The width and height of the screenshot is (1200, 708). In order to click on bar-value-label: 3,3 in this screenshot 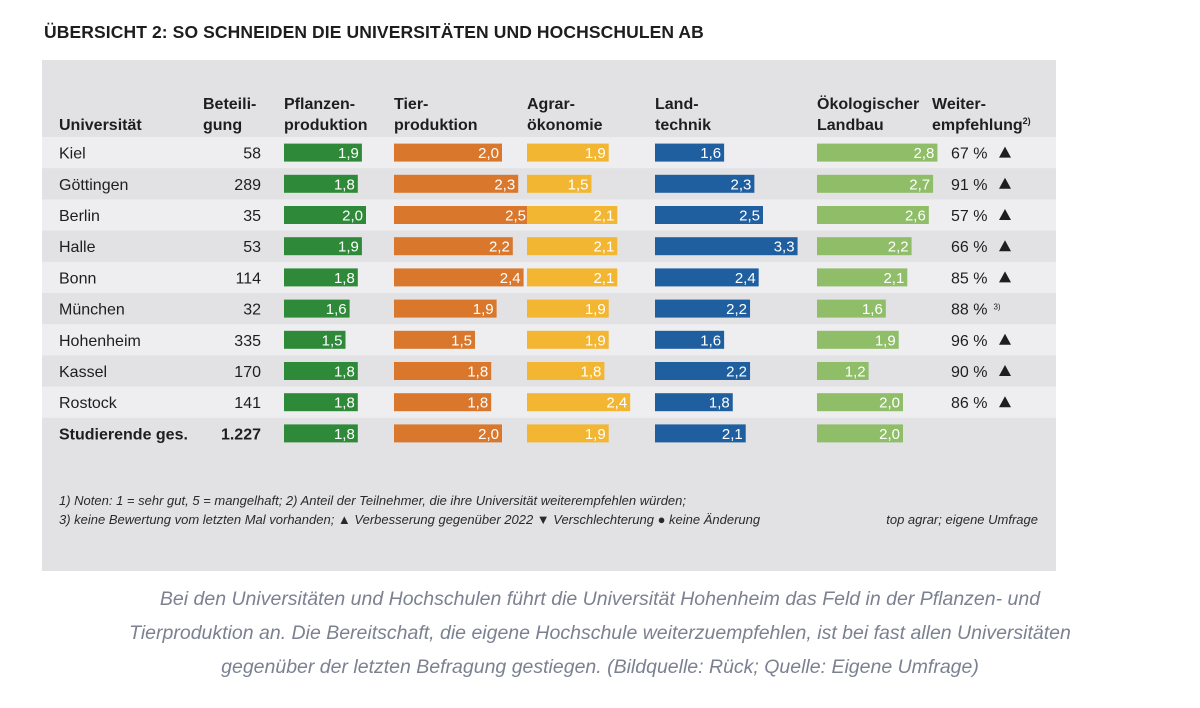, I will do `click(784, 247)`.